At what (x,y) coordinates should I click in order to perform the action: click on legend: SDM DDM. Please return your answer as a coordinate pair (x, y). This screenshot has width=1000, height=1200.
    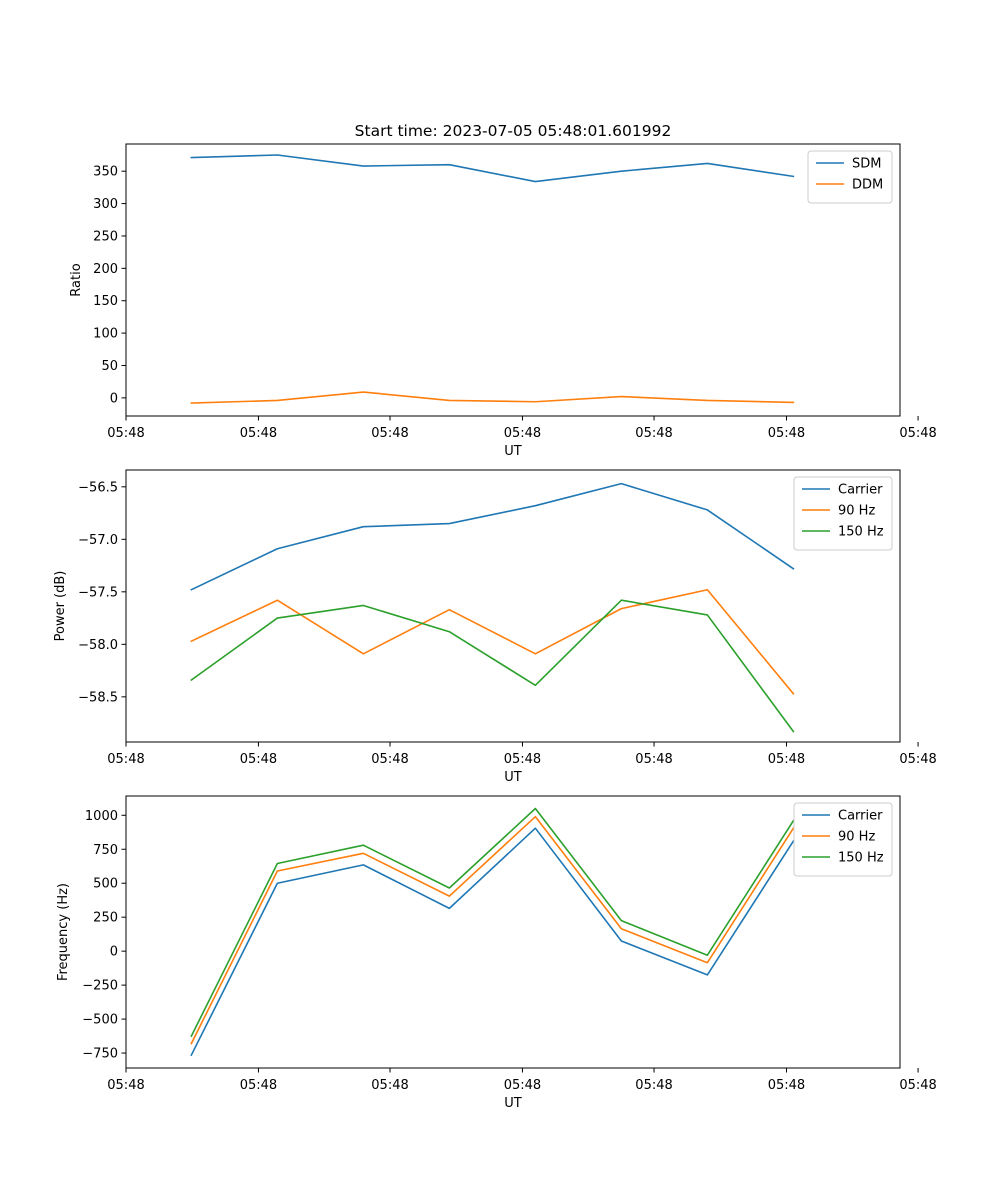
    Looking at the image, I should click on (850, 177).